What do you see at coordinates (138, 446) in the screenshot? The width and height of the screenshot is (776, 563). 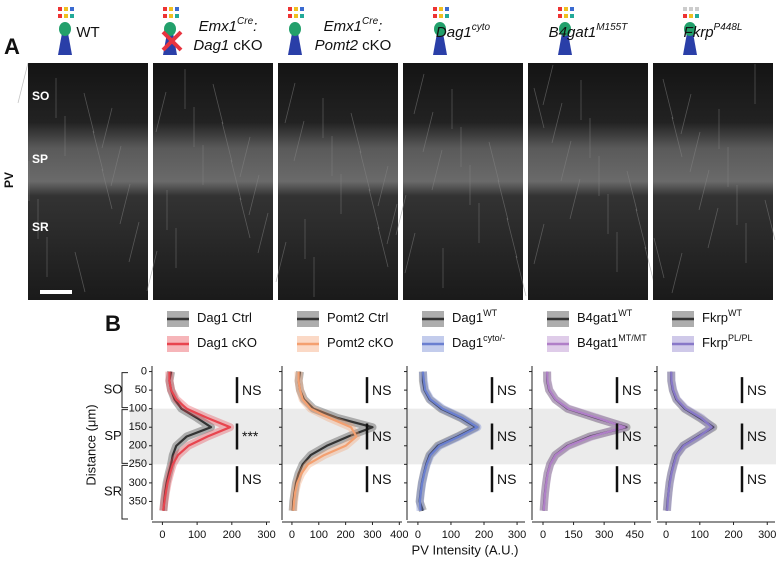 I see `y-tick-label: 200` at bounding box center [138, 446].